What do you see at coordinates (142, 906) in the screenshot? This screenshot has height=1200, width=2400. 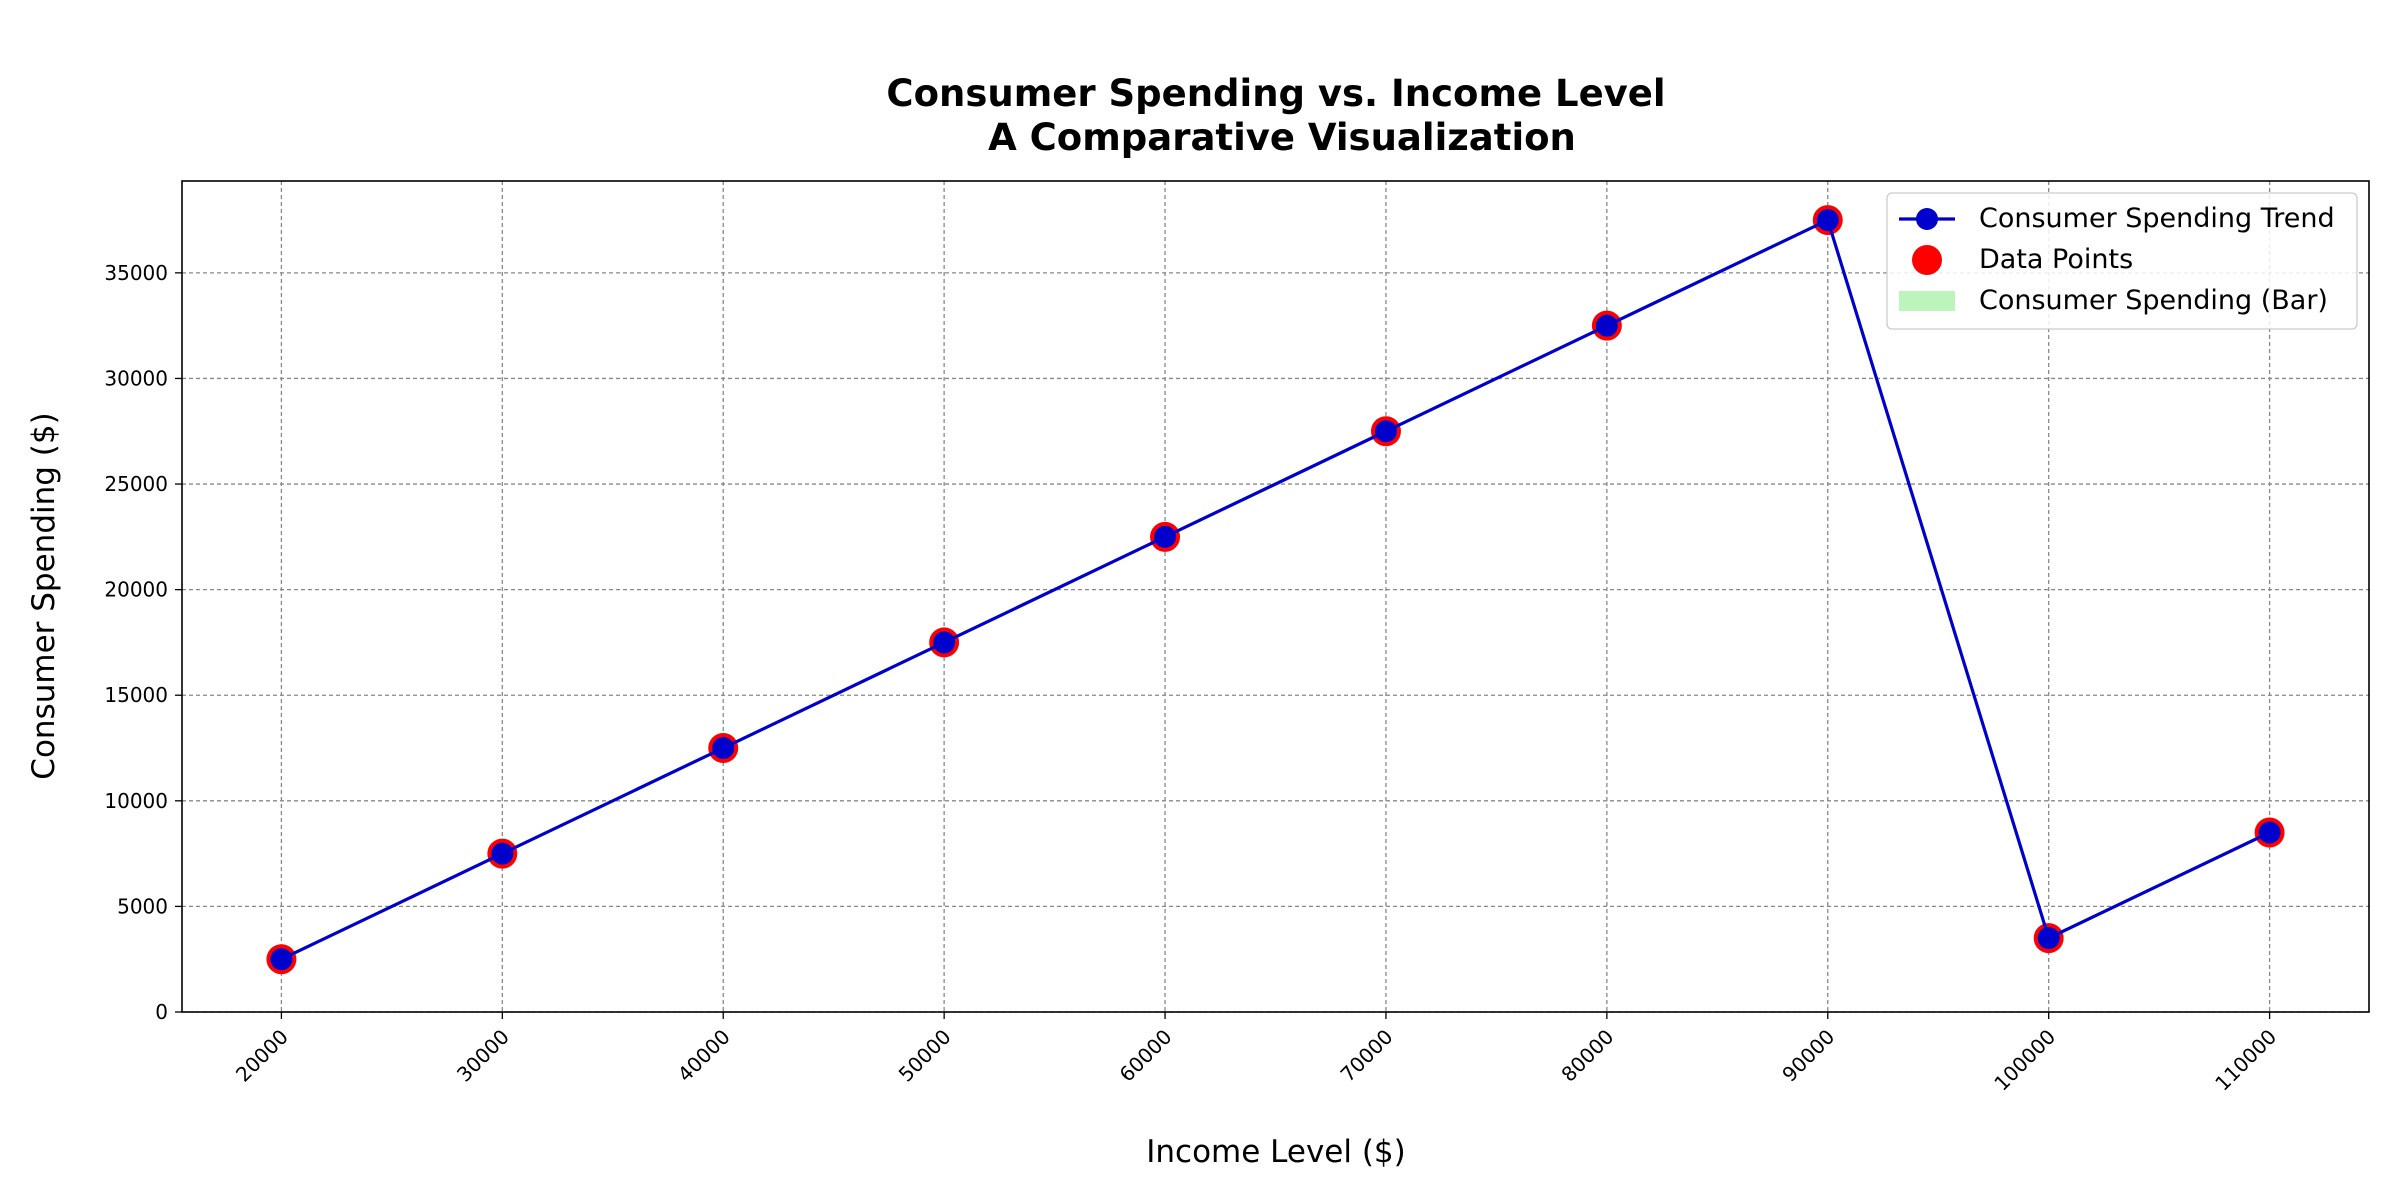 I see `y-tick-label: 5000` at bounding box center [142, 906].